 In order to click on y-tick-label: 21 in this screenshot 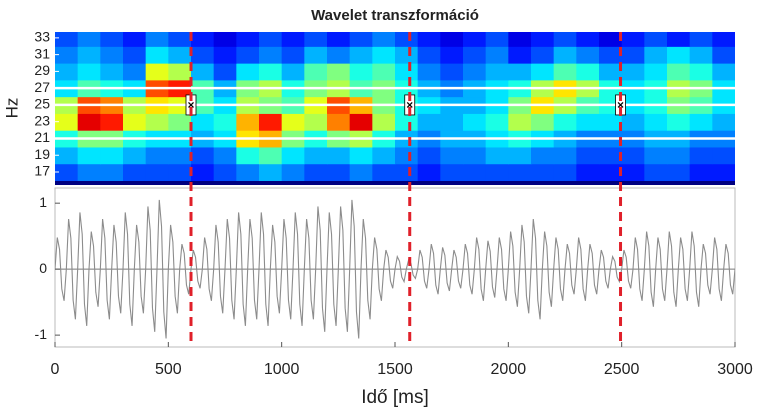, I will do `click(42, 137)`.